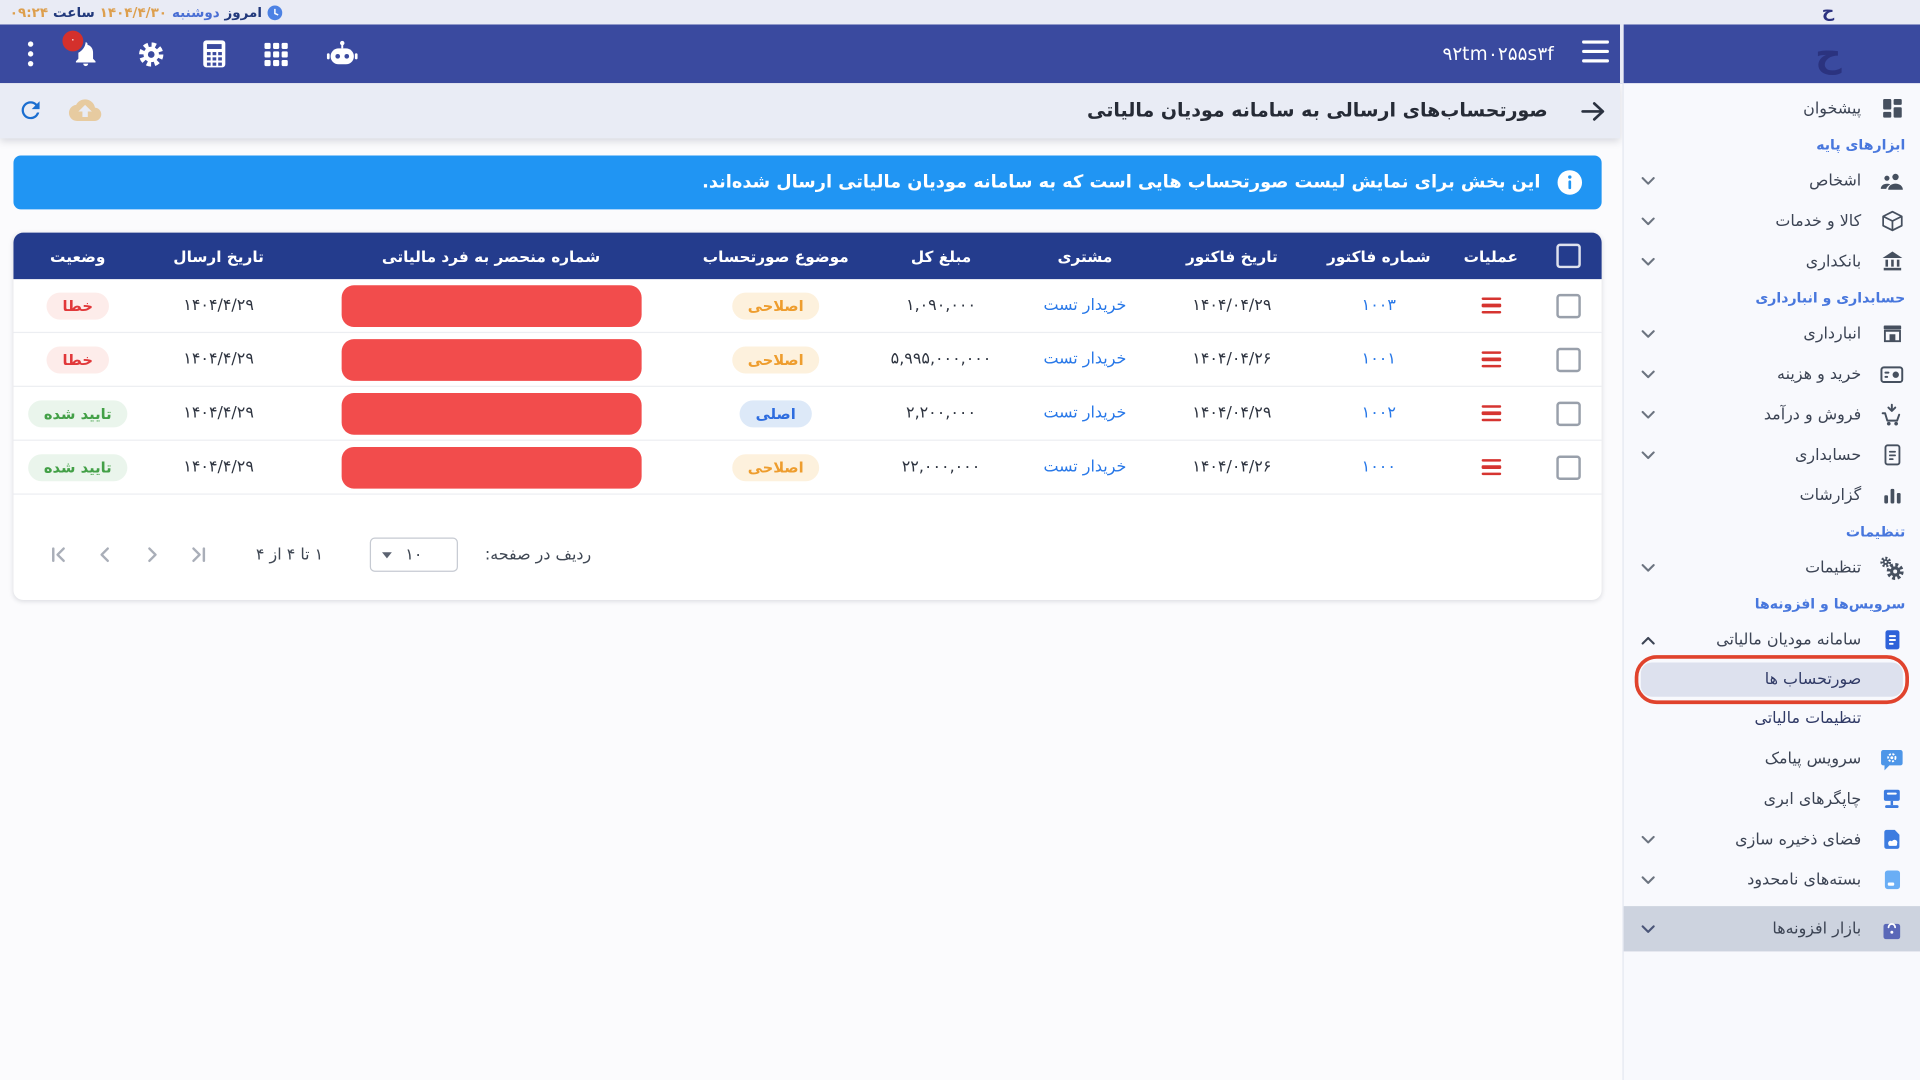  Describe the element at coordinates (1828, 54) in the screenshot. I see `brand-logo: ح` at that location.